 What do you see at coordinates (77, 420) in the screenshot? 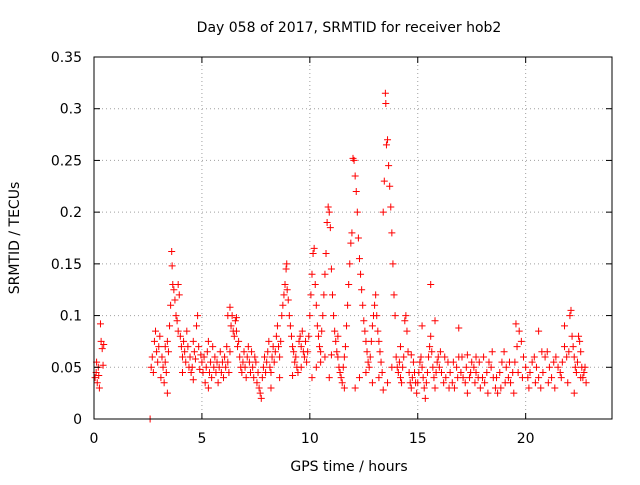
I see `y-tick-label: 0` at bounding box center [77, 420].